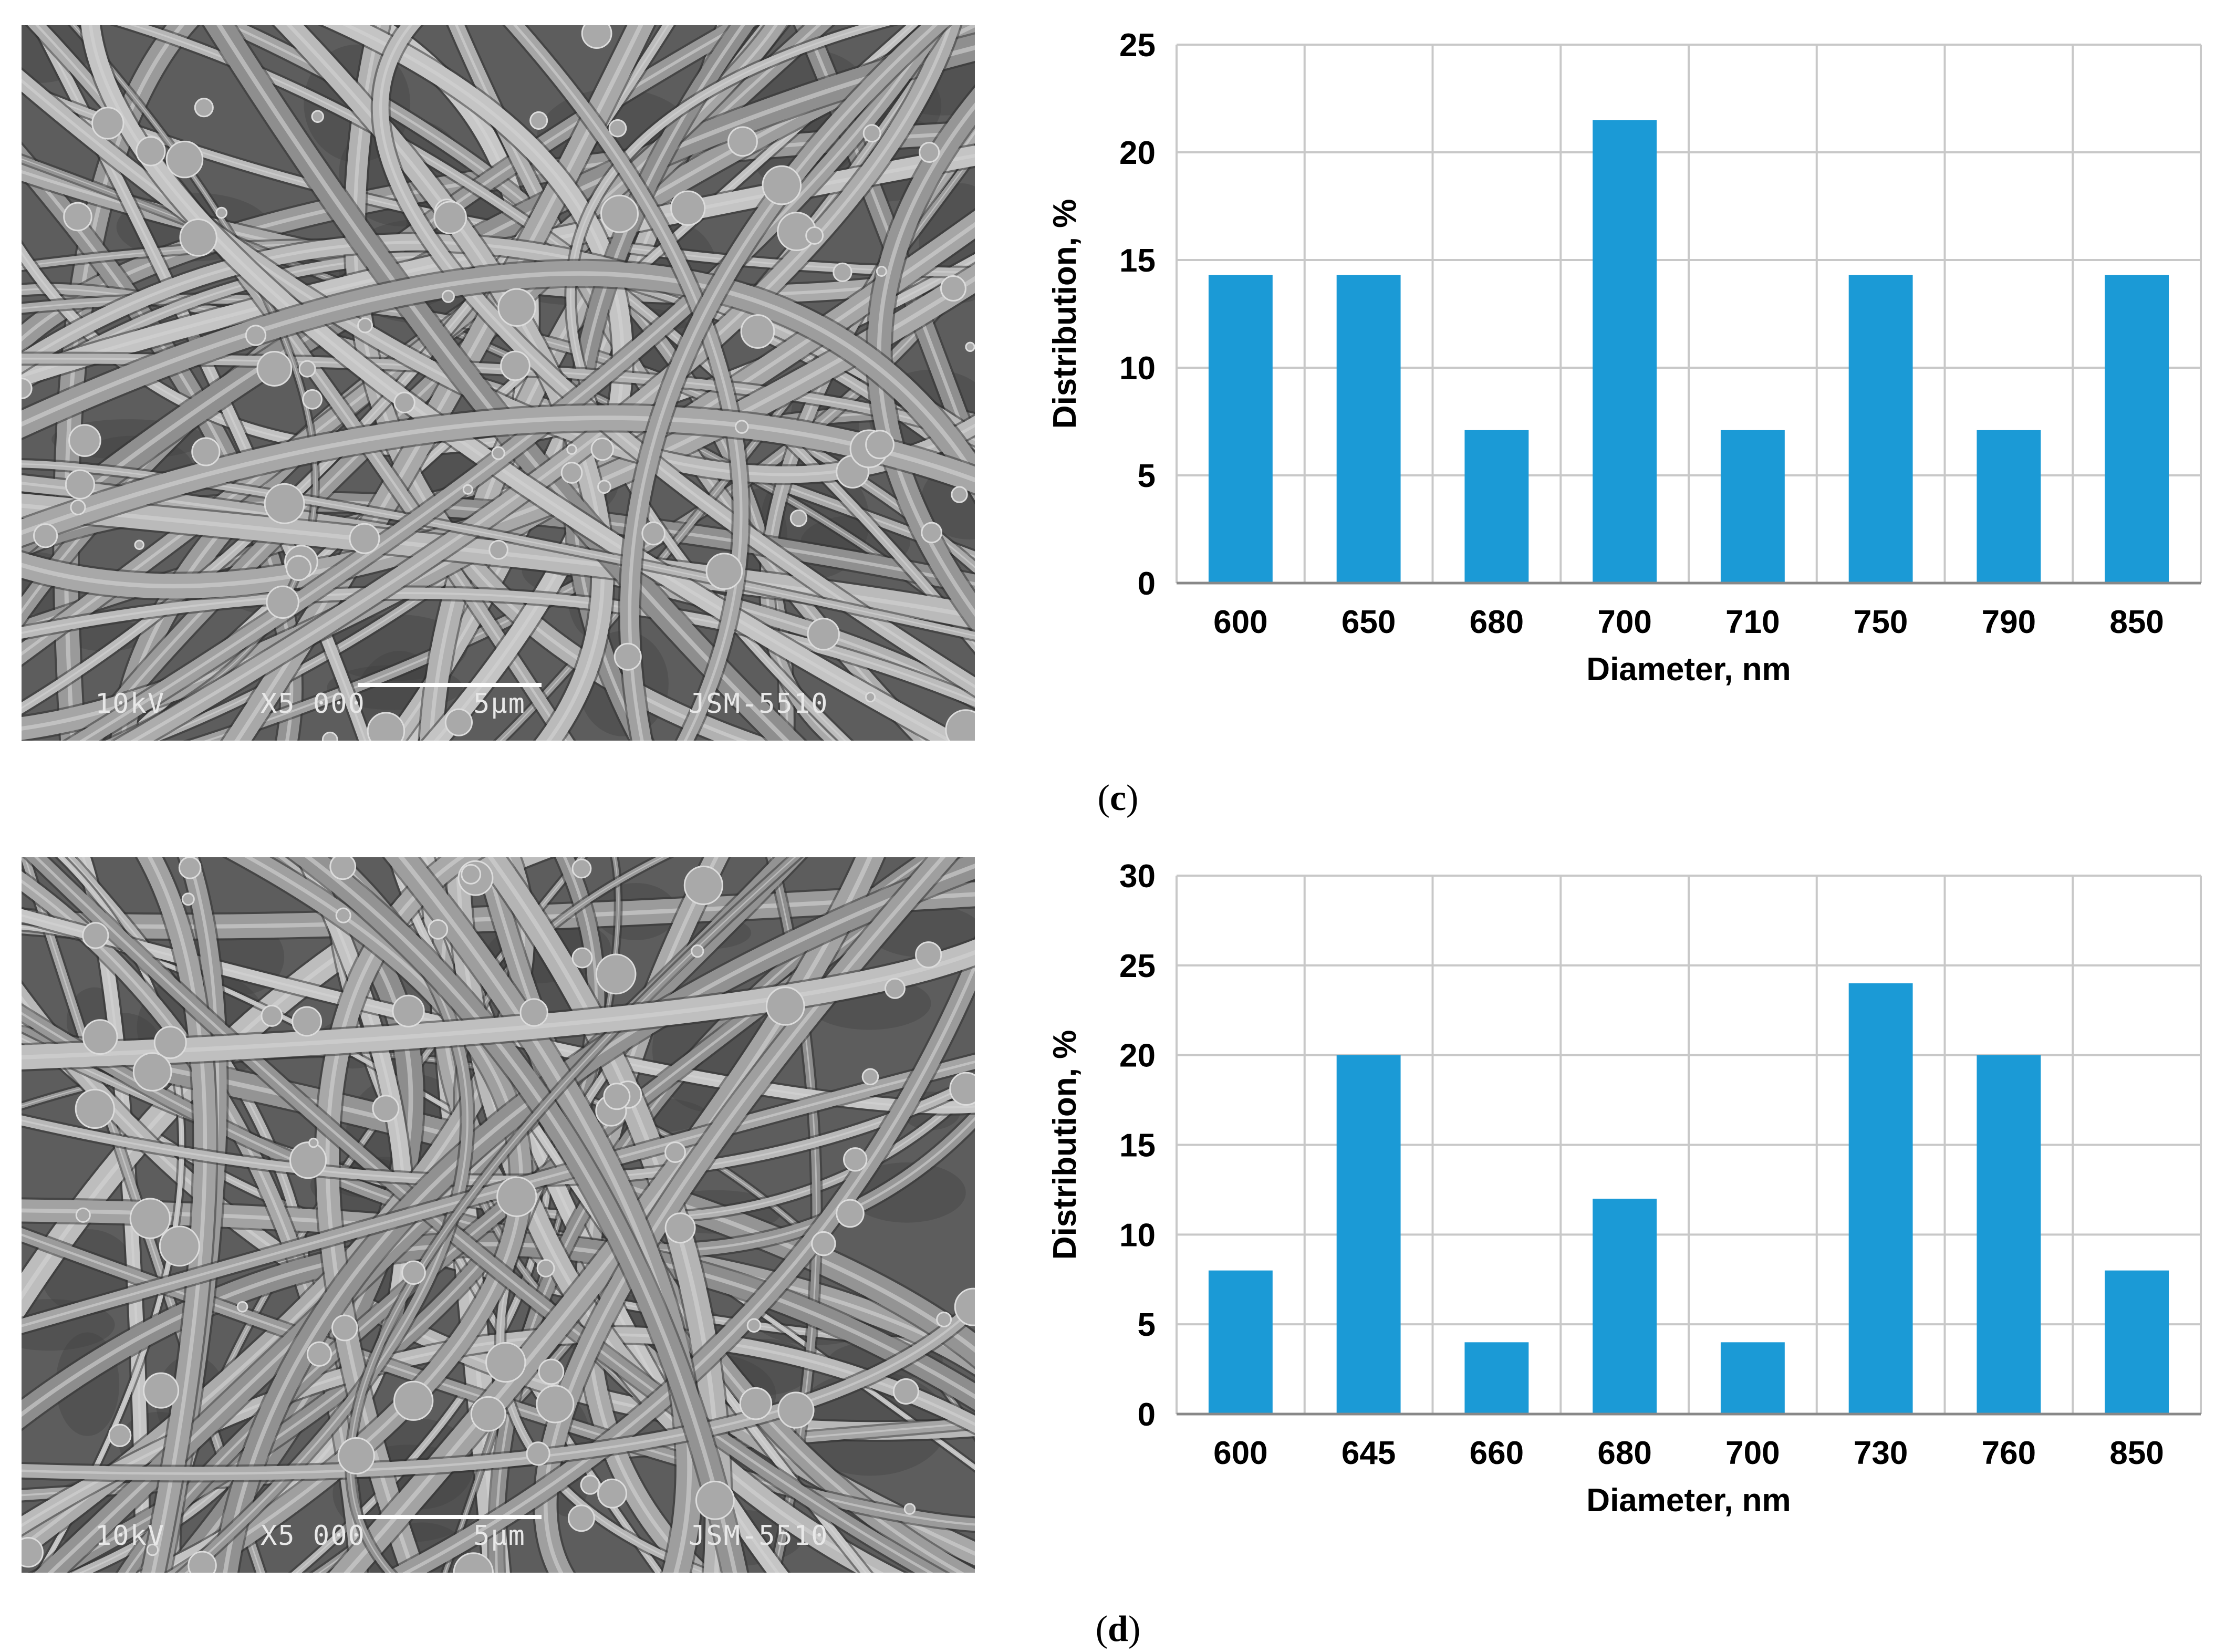 This screenshot has height=1652, width=2236. I want to click on y-tick-label: 30, so click(1137, 877).